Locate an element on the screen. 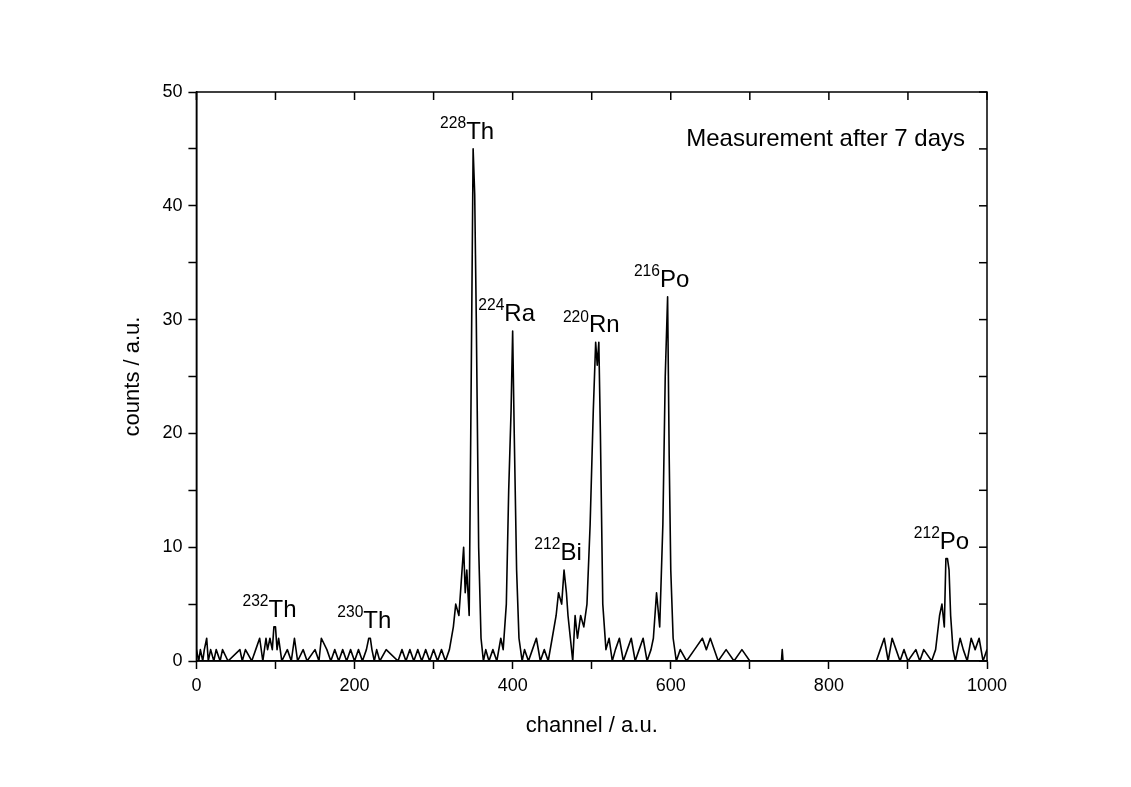 The image size is (1131, 787). x-axis-title: channel / a.u. is located at coordinates (591, 724).